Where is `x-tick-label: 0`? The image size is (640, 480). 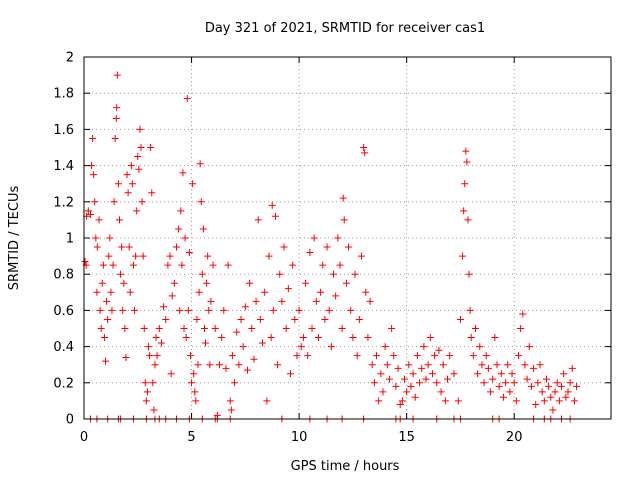
x-tick-label: 0 is located at coordinates (84, 437).